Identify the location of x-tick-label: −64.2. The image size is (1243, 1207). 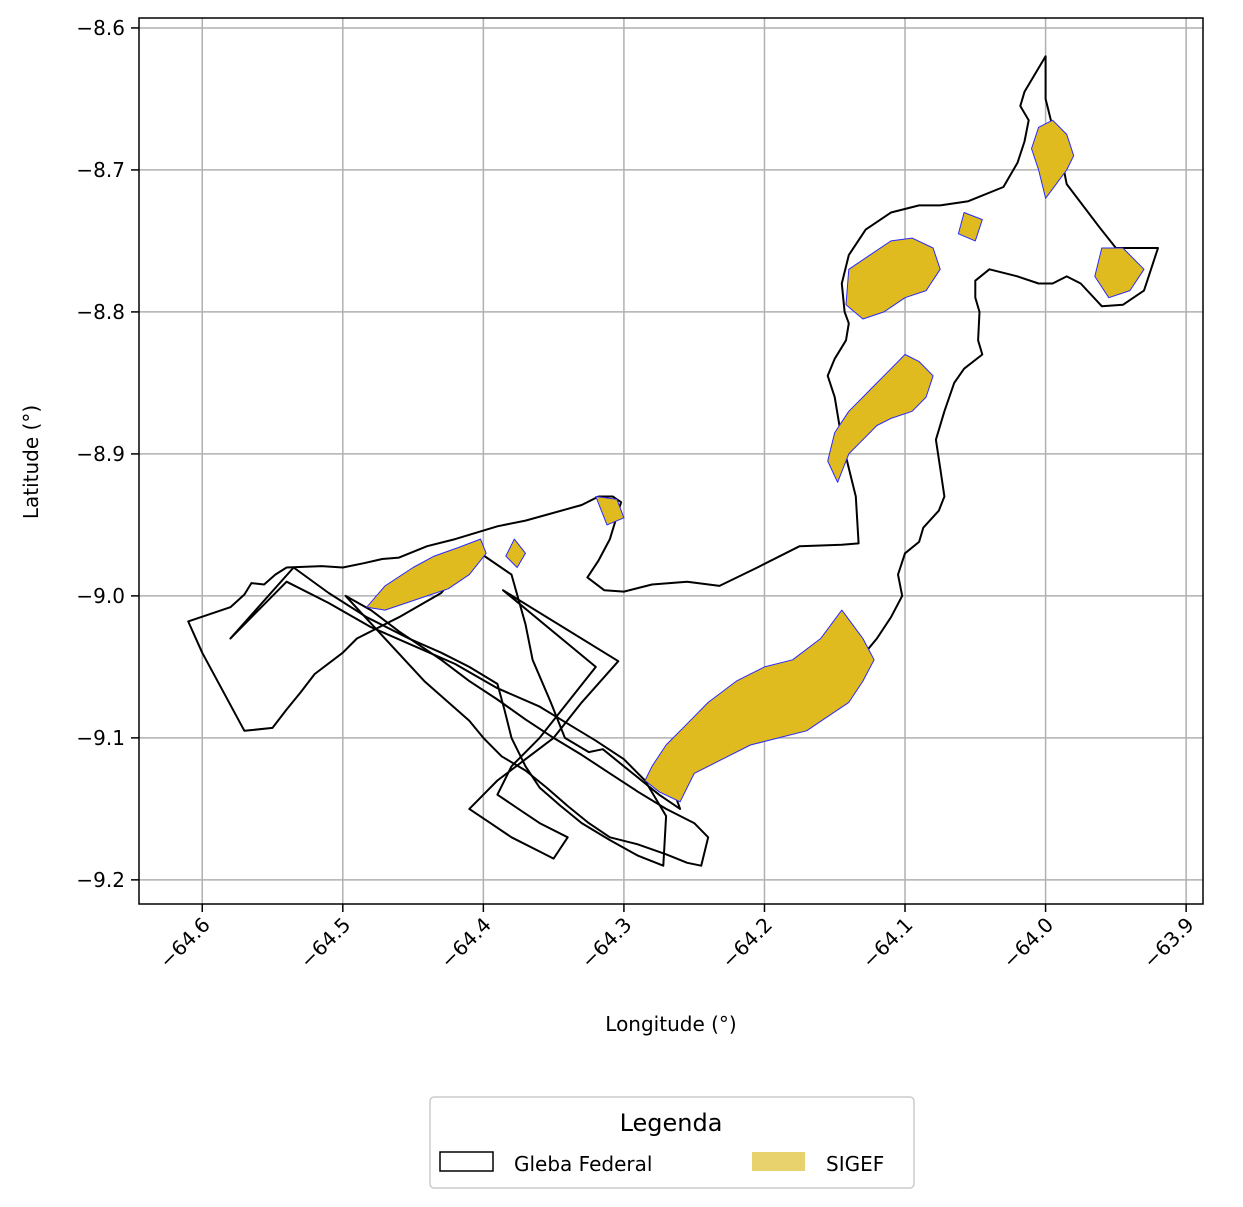
(747, 943).